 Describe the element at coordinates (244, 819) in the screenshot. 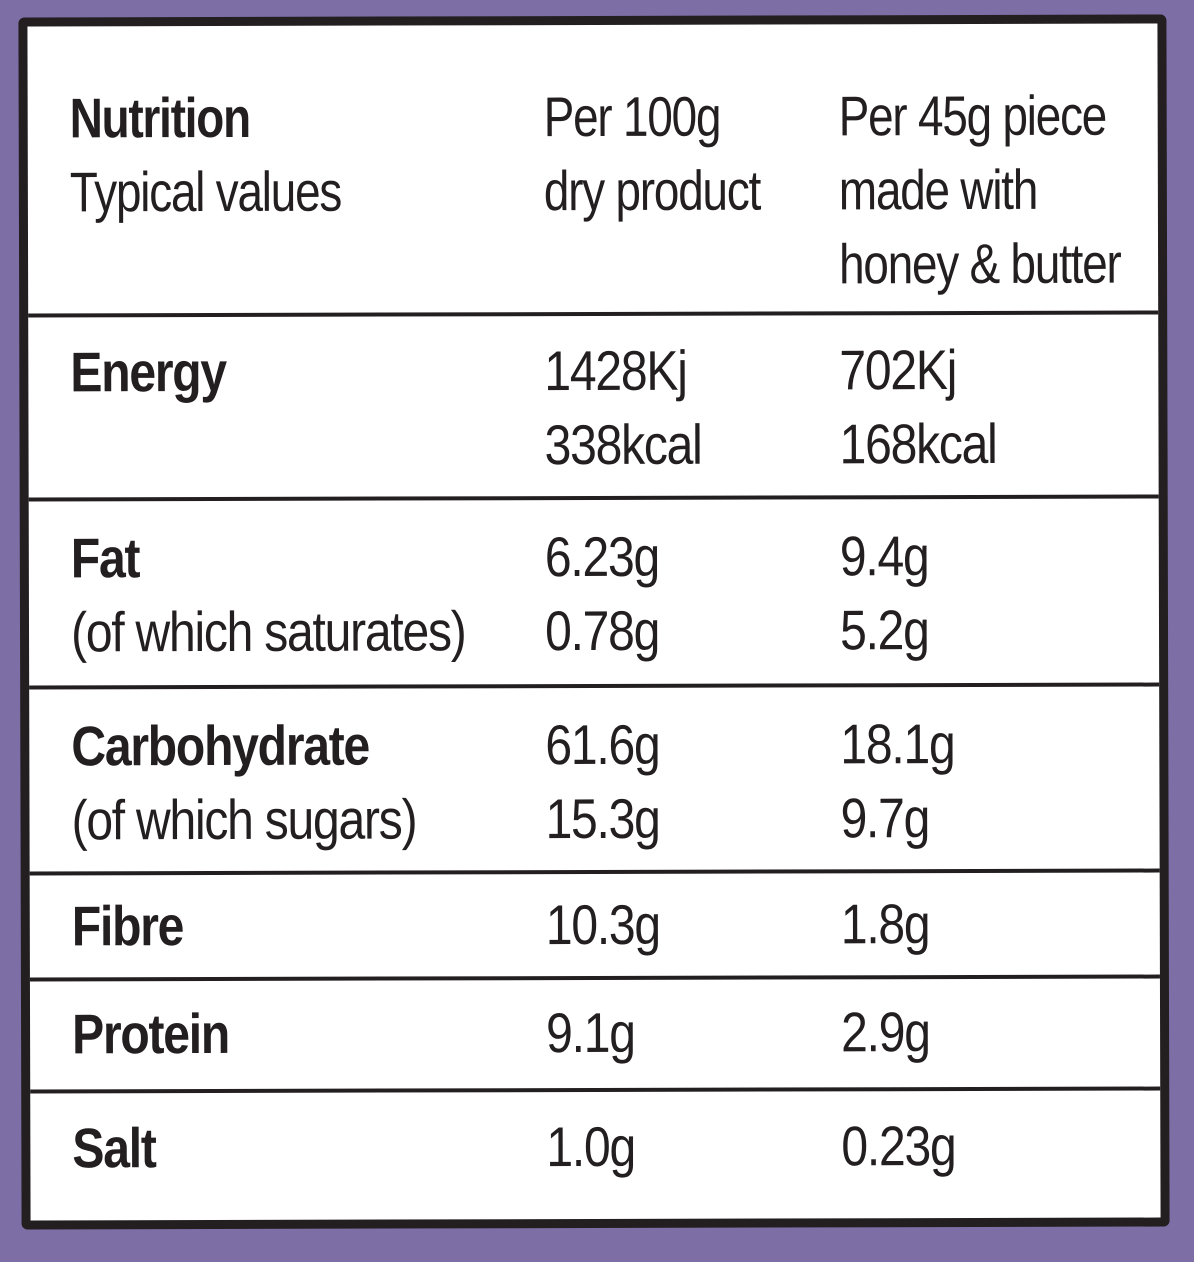

I see `nutrient-sub-label: (of which sugars)` at that location.